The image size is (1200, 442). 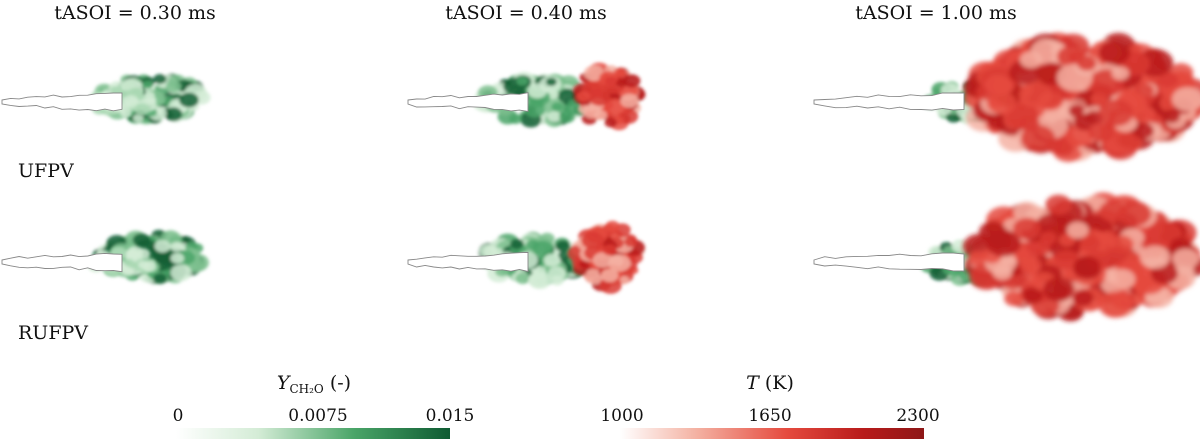 What do you see at coordinates (283, 383) in the screenshot?
I see `colorbar-ch2o-symbol: Y` at bounding box center [283, 383].